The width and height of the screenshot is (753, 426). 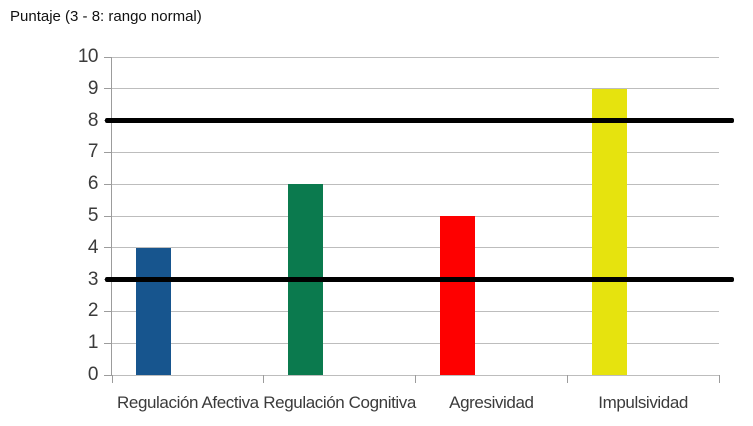 What do you see at coordinates (609, 231) in the screenshot?
I see `bar-impulsividad` at bounding box center [609, 231].